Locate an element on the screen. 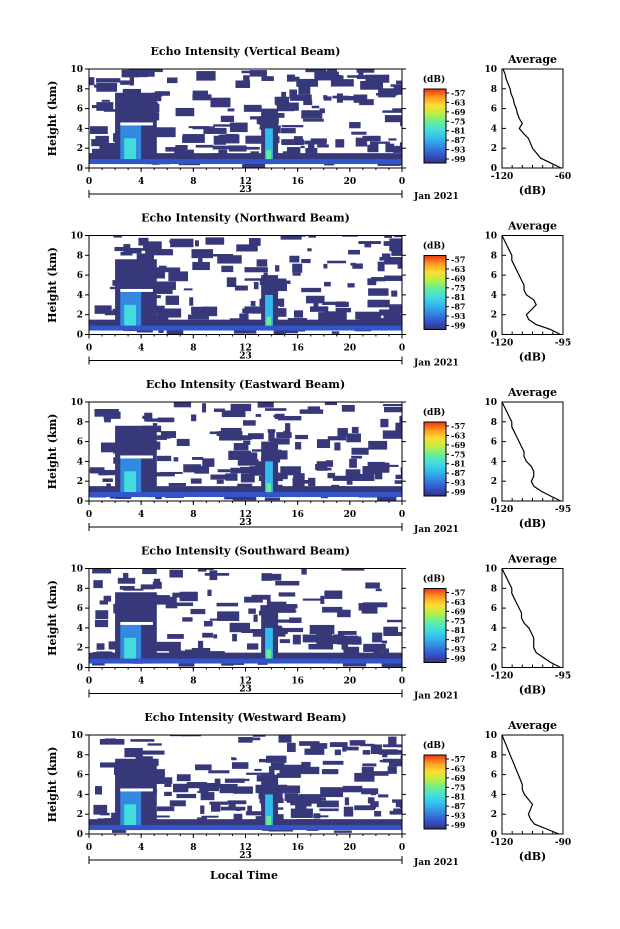 Image resolution: width=620 pixels, height=929 pixels. avg-profile-line is located at coordinates (532, 118).